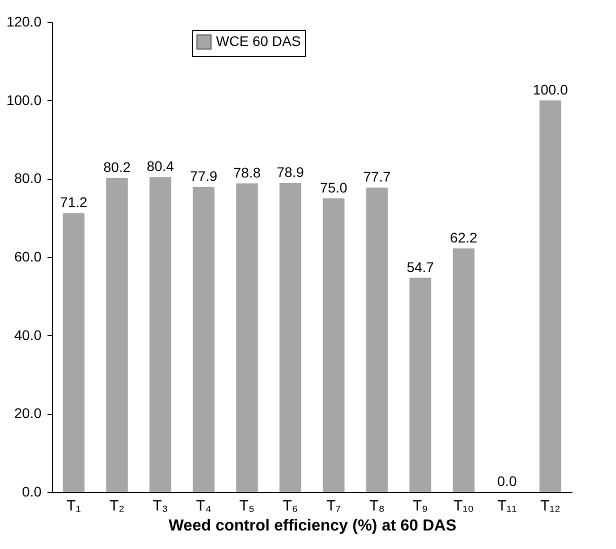 Image resolution: width=616 pixels, height=549 pixels. Describe the element at coordinates (24, 22) in the screenshot. I see `y-tick-label: 120.0` at that location.